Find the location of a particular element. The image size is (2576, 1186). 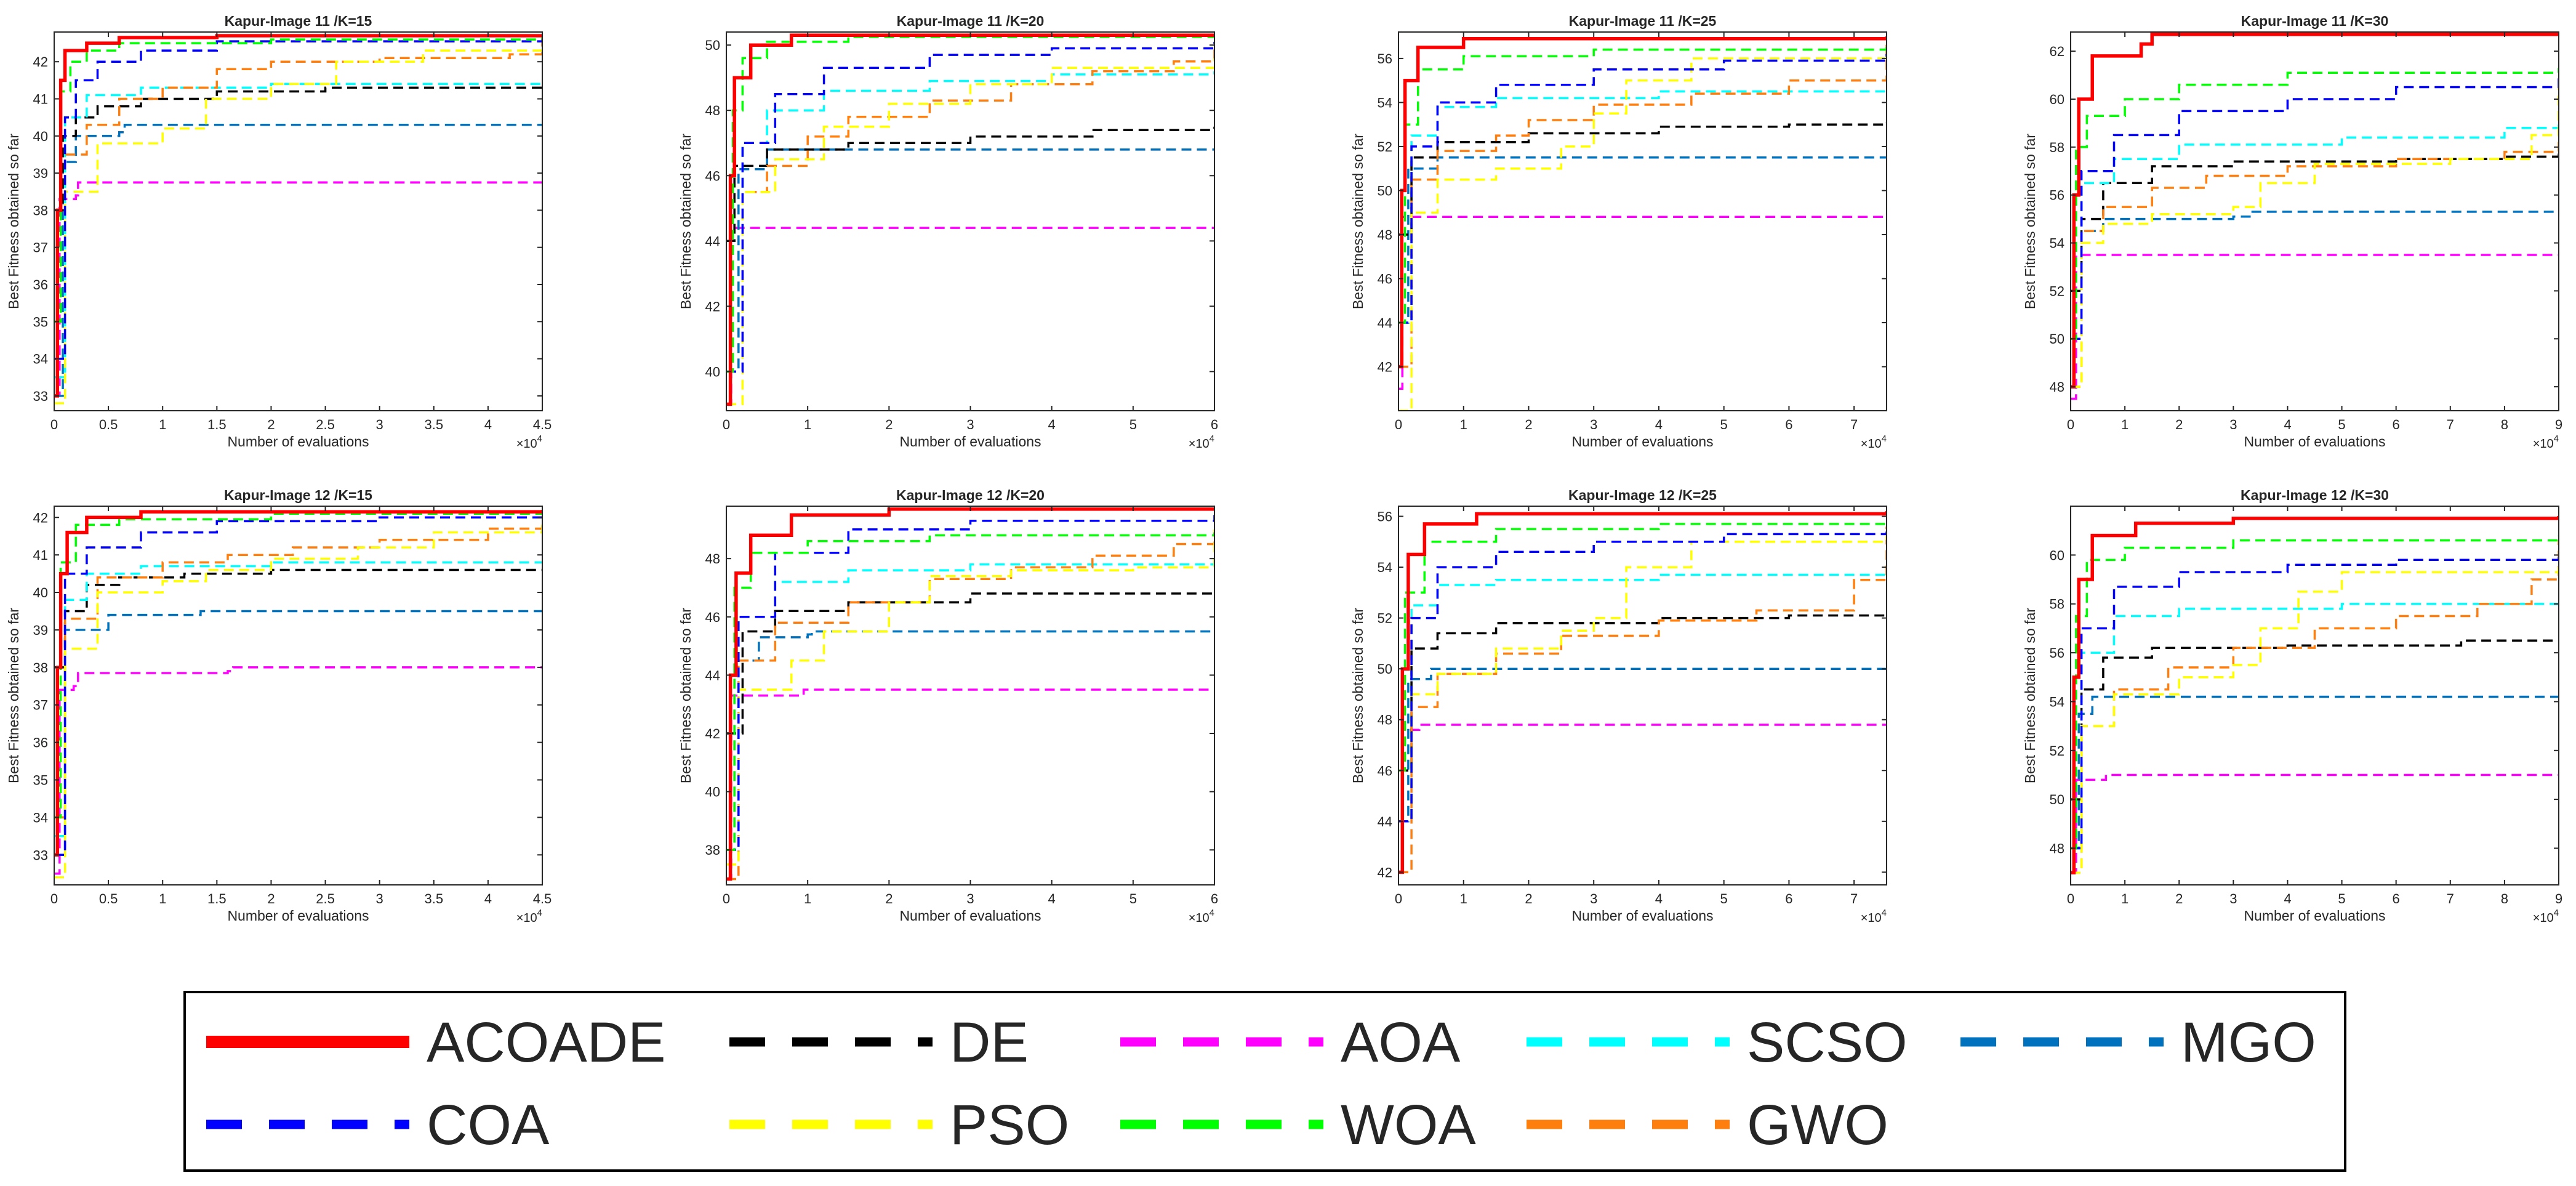

y-tick-label: 35 is located at coordinates (40, 780).